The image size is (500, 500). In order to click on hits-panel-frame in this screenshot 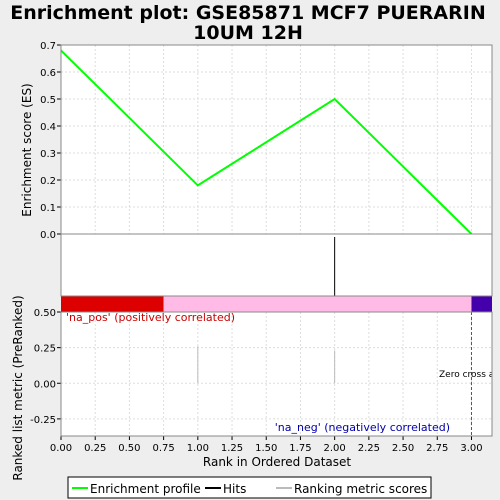, I will do `click(276, 265)`.